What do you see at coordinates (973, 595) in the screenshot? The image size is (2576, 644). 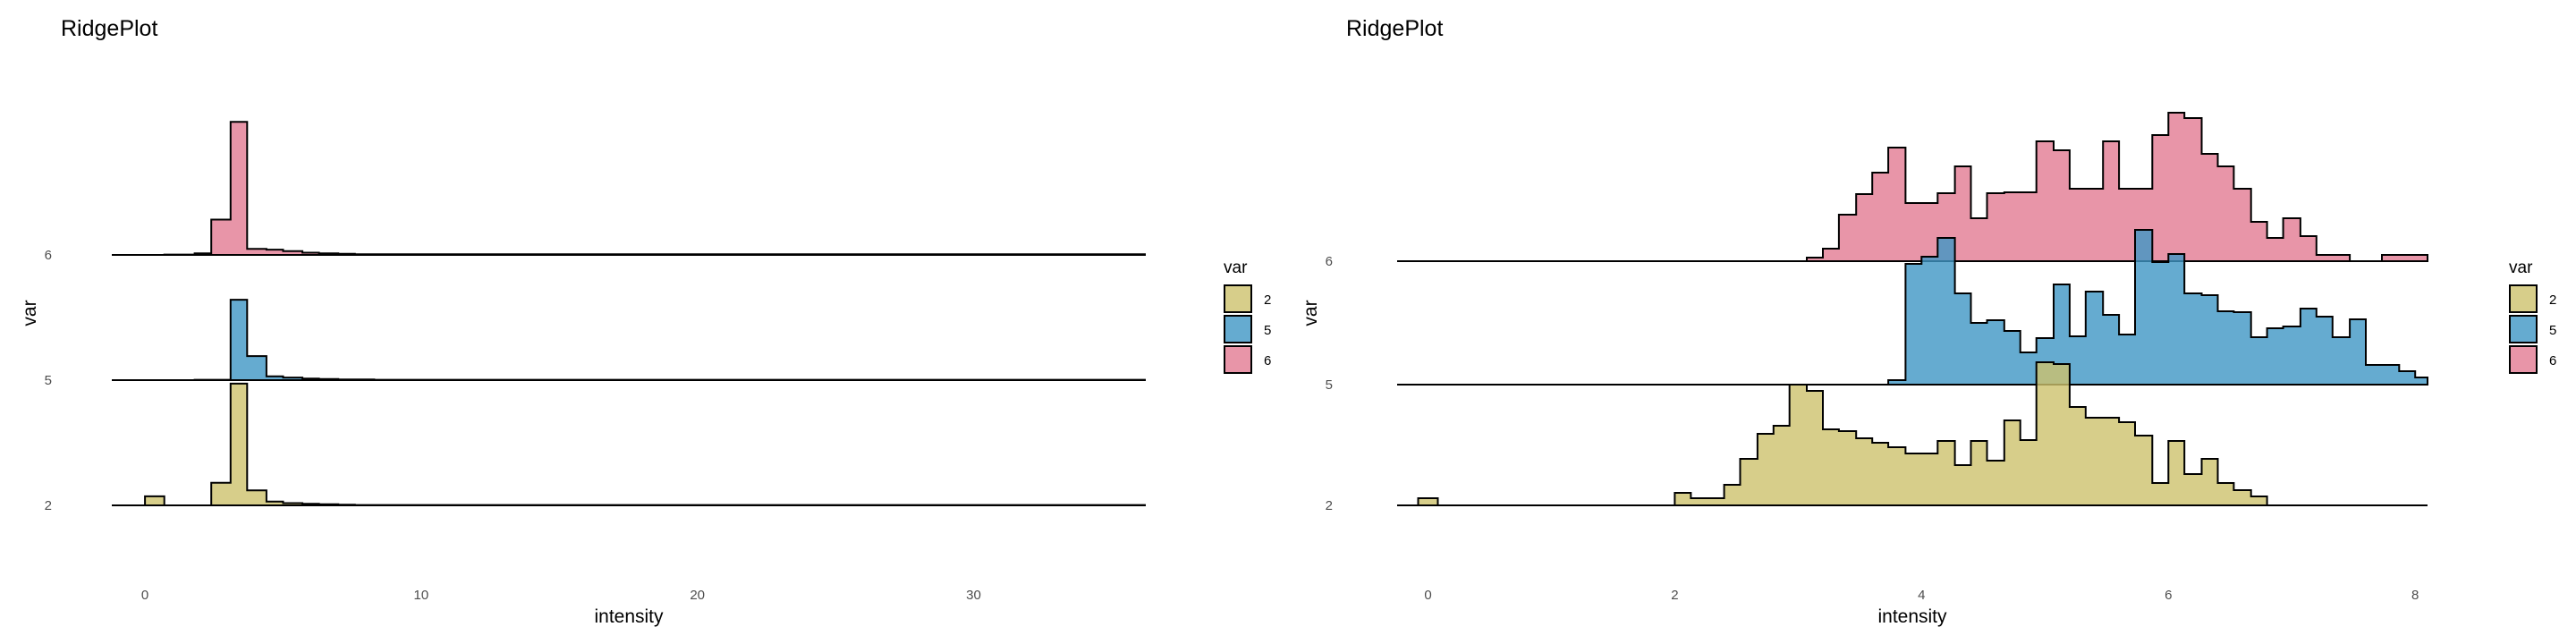 I see `x-tick-label: 30` at bounding box center [973, 595].